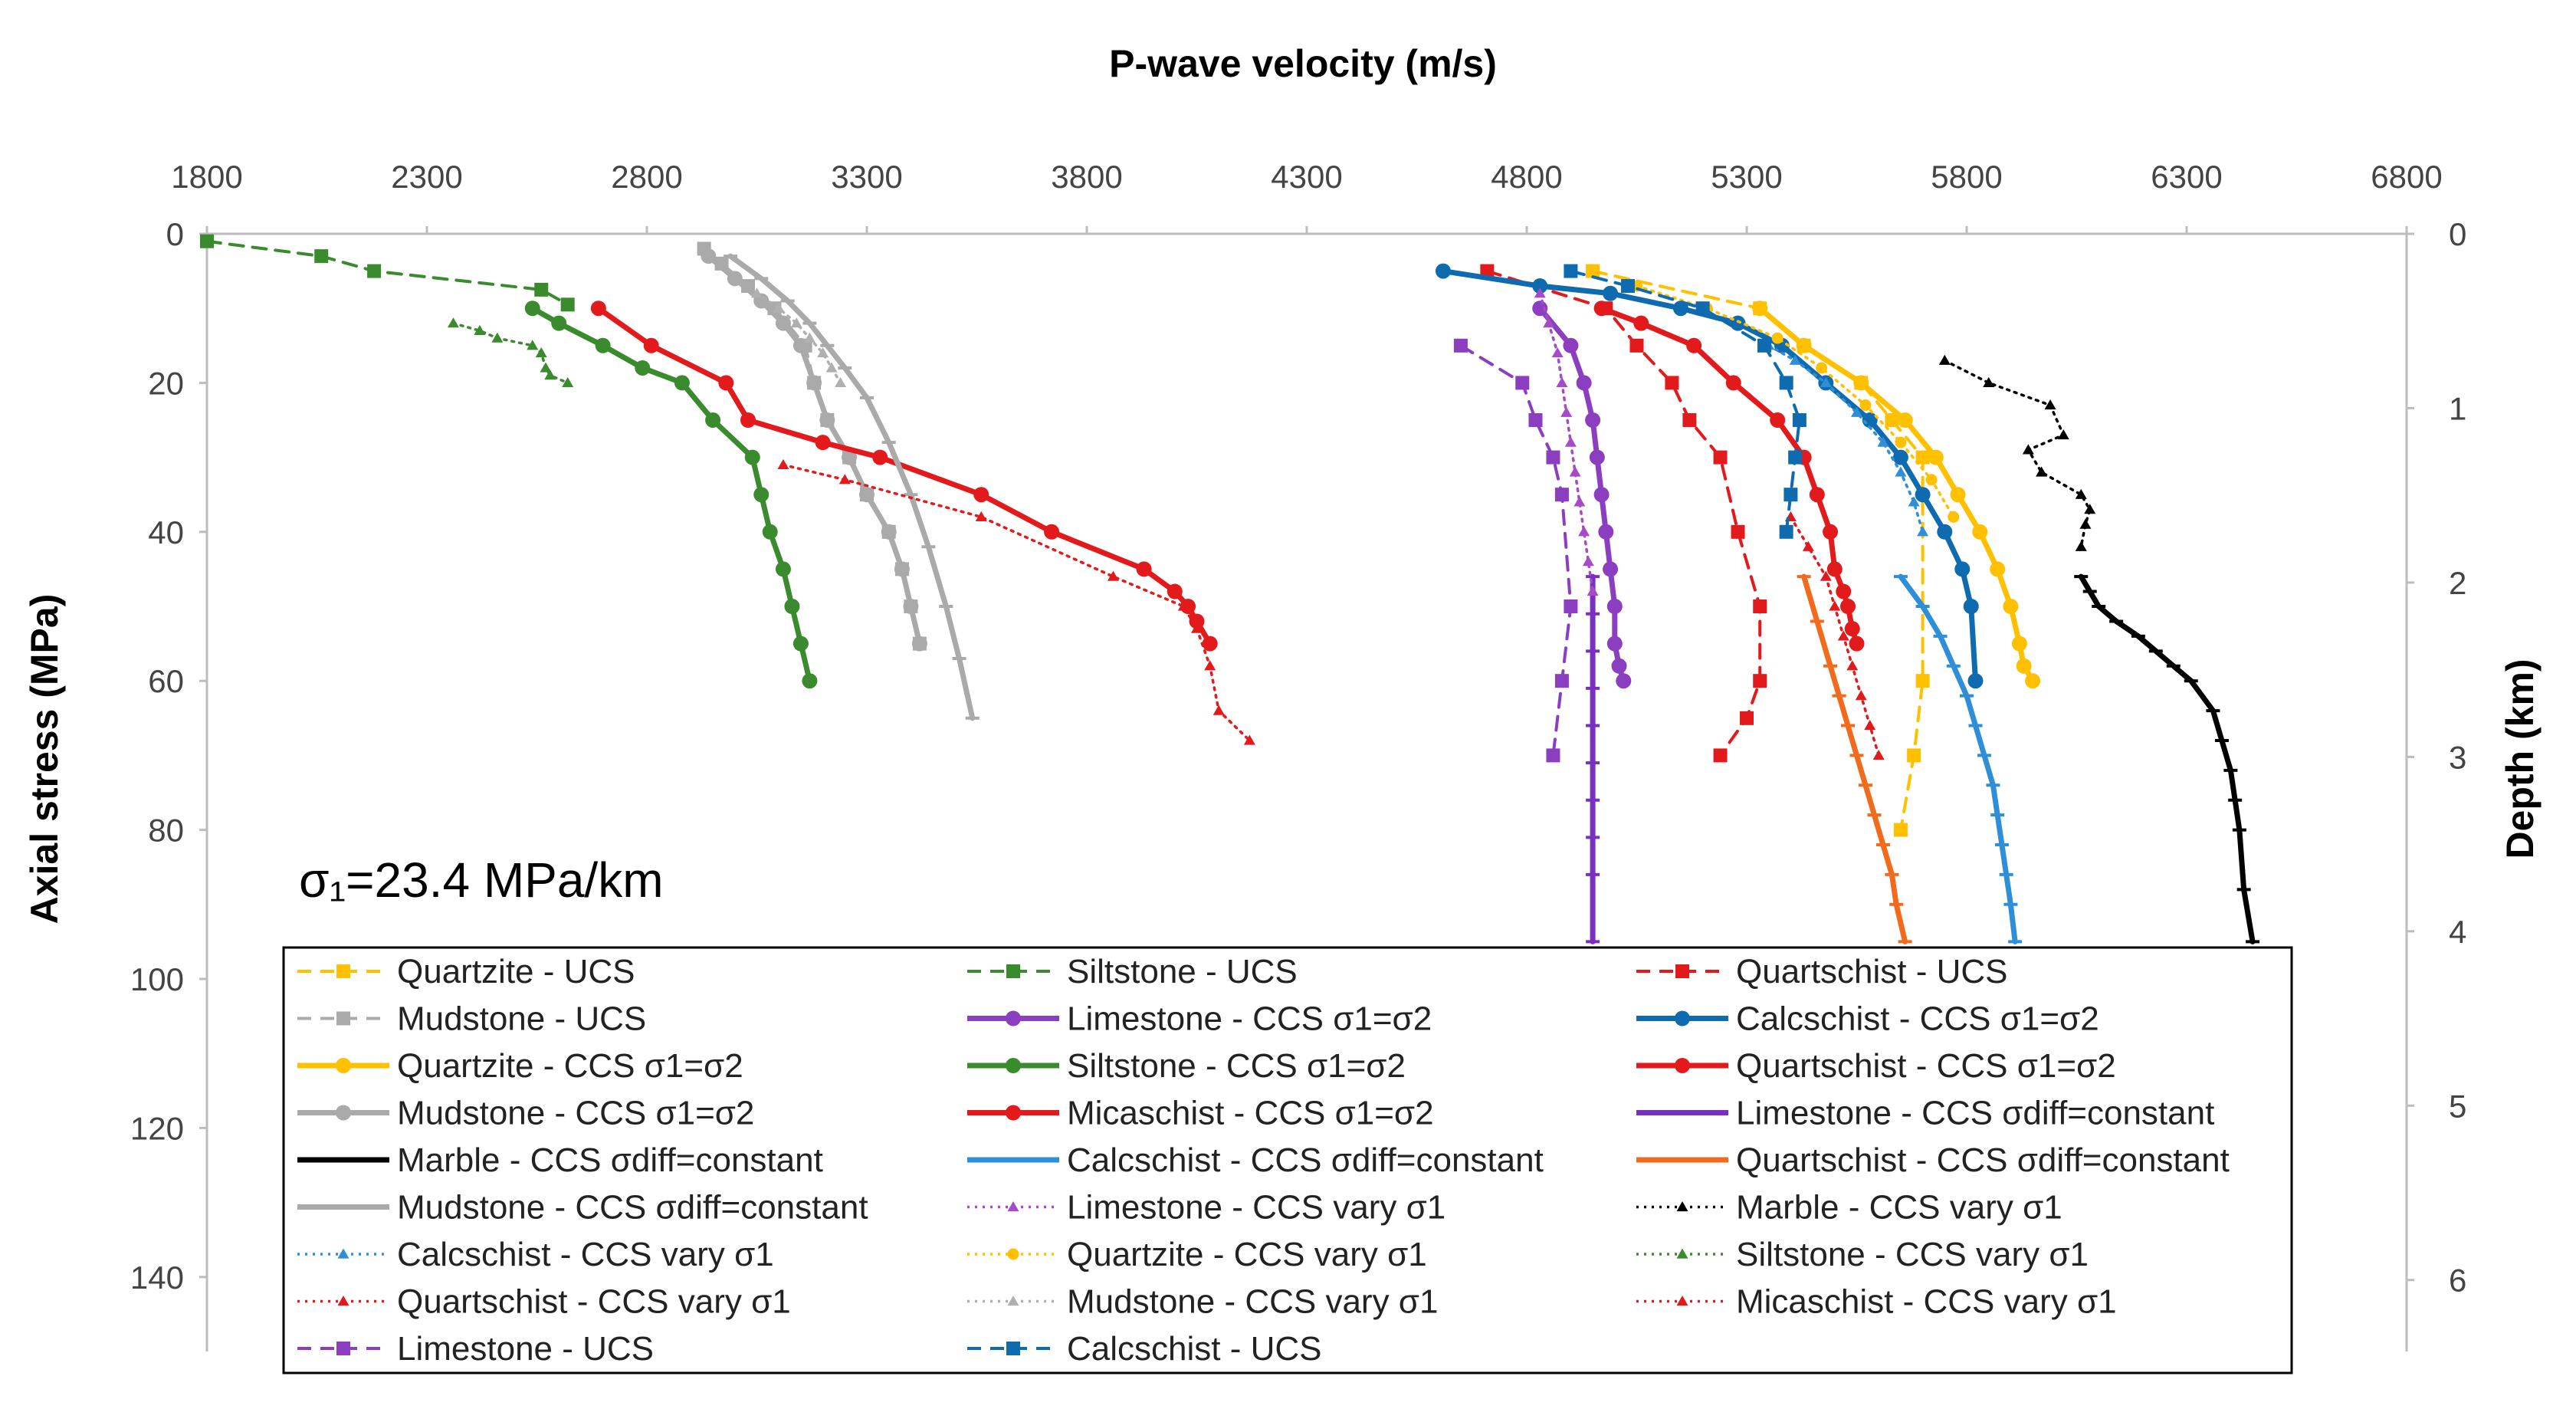  What do you see at coordinates (1206, 1208) in the screenshot?
I see `legend-item: Limestone - CCS vary σ1` at bounding box center [1206, 1208].